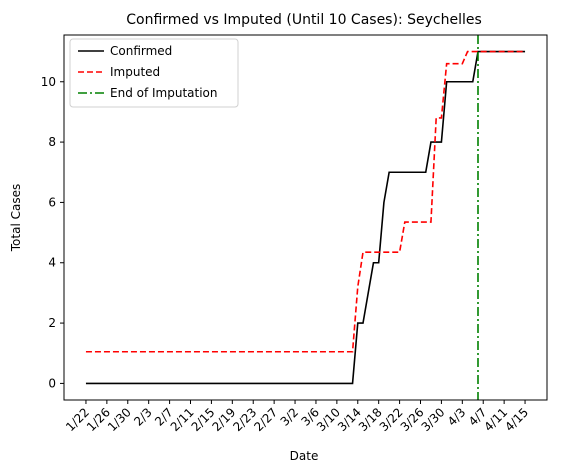  I want to click on y-tick-label: 6, so click(52, 202).